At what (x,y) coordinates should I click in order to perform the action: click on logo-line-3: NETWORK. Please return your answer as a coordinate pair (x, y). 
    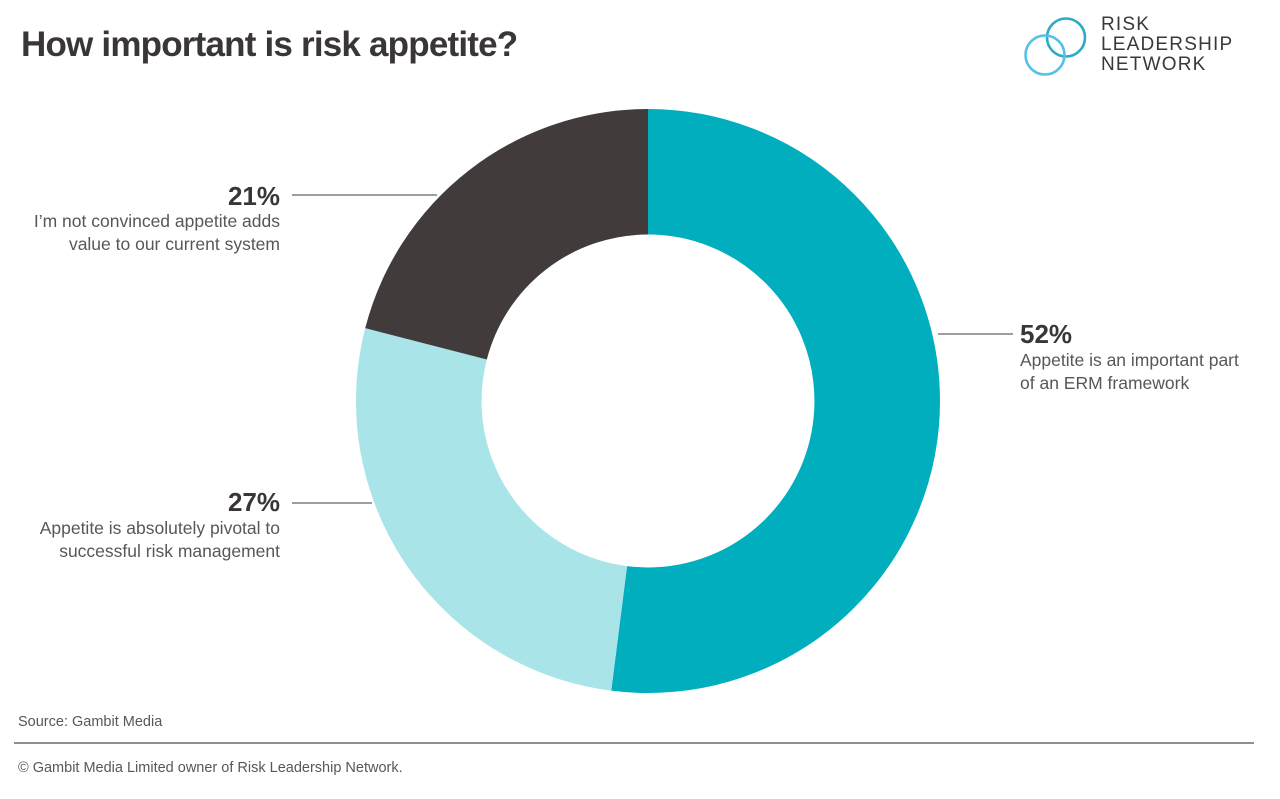
    Looking at the image, I should click on (1154, 64).